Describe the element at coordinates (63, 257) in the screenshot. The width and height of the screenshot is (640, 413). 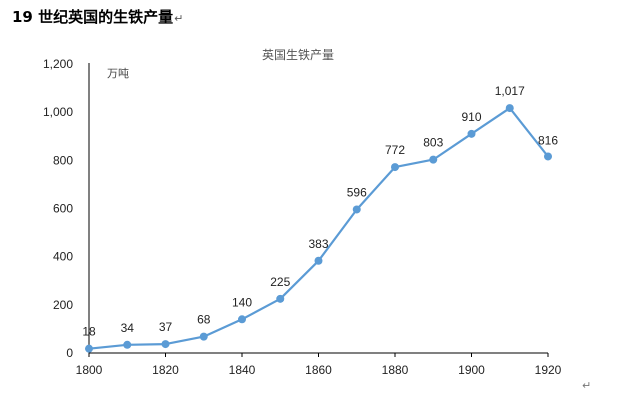
I see `y-tick-label: 400` at that location.